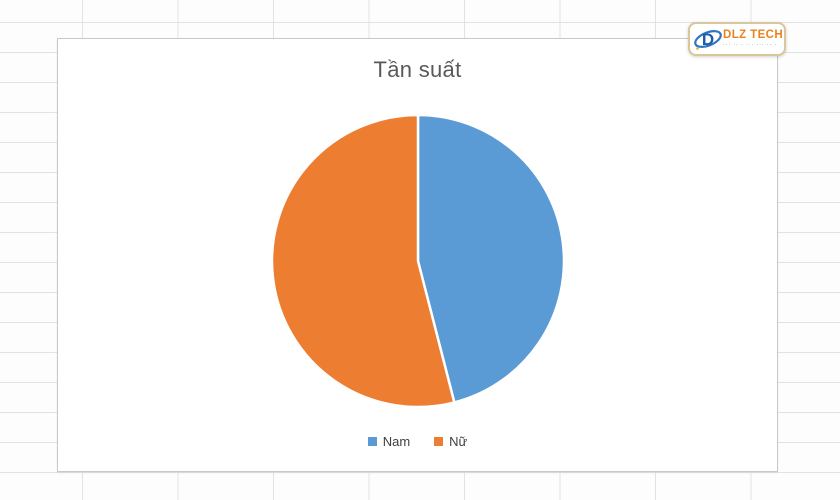 This screenshot has height=500, width=840. I want to click on legend-item-nam: Nam, so click(389, 441).